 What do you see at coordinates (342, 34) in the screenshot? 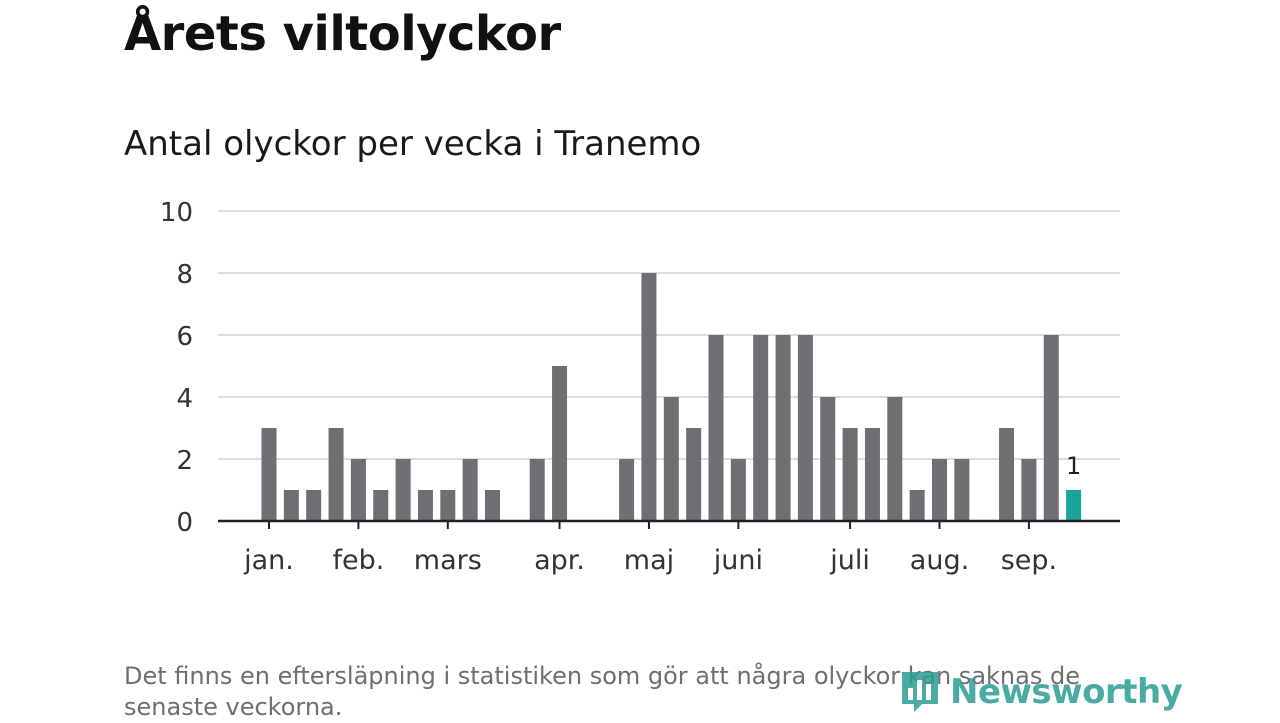
I see `chart-title: Årets viltolyckor` at bounding box center [342, 34].